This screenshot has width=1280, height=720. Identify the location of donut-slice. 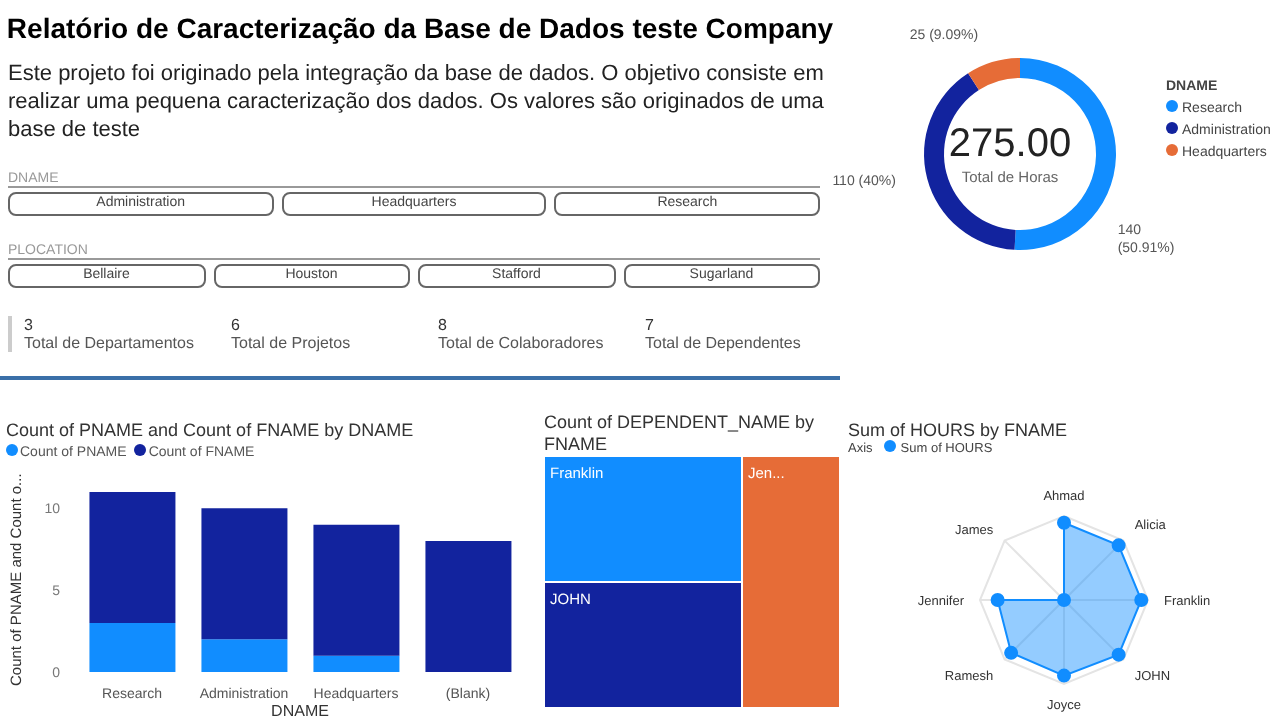
(994, 74).